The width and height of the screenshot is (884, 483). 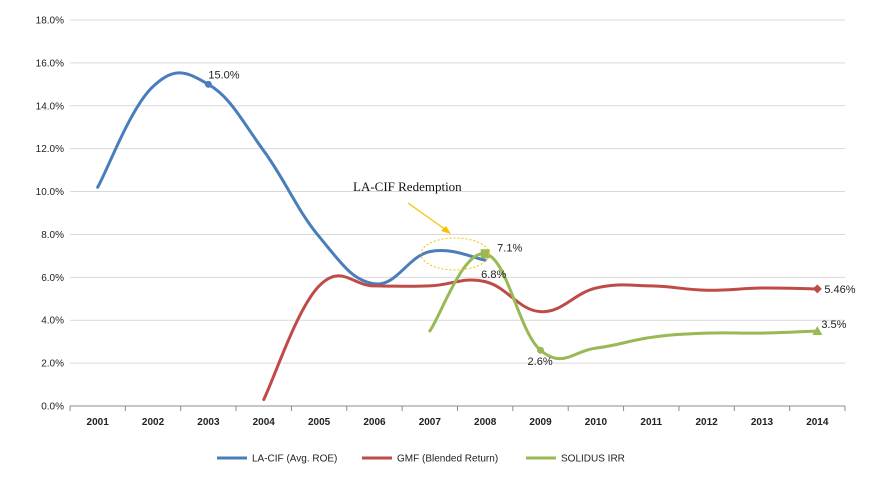 What do you see at coordinates (427, 216) in the screenshot?
I see `annotation-arrow-line` at bounding box center [427, 216].